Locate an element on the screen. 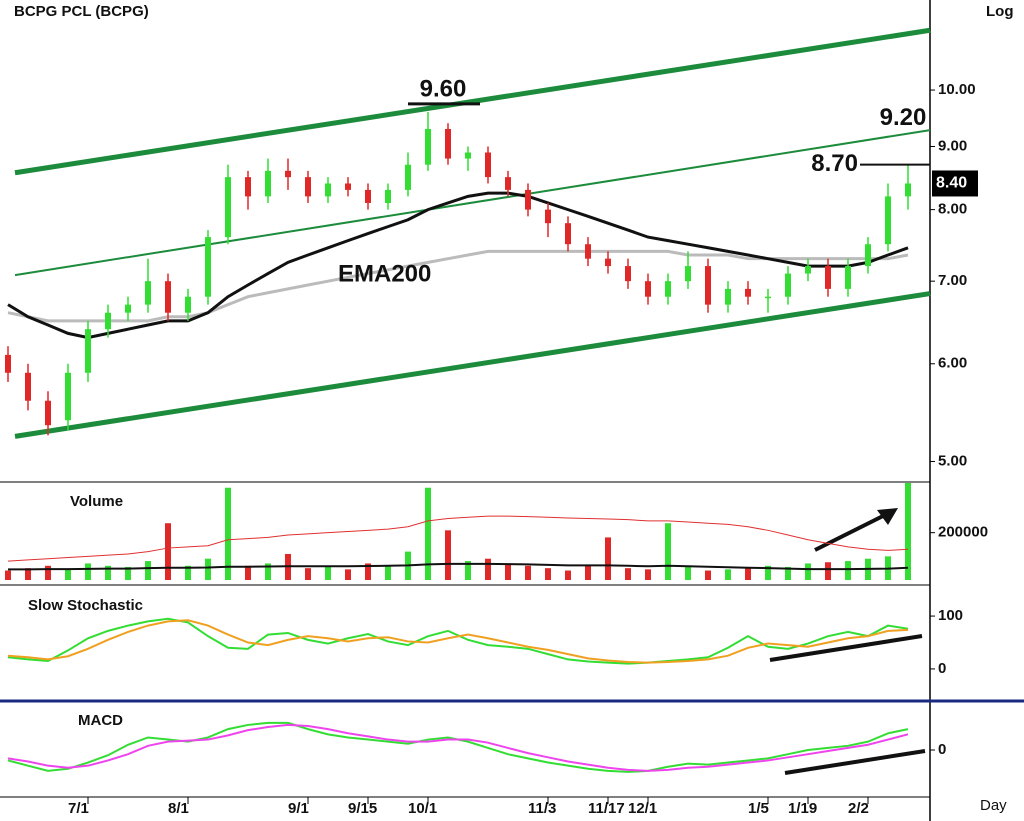 This screenshot has width=1024, height=821. arrow-head is located at coordinates (887, 516).